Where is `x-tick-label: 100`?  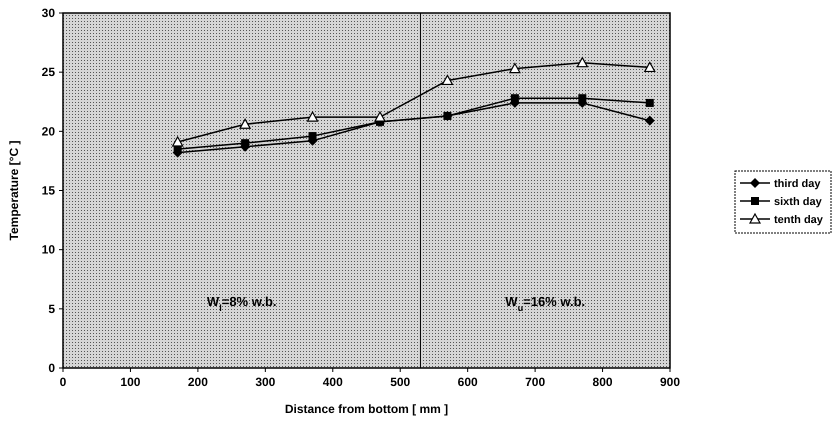 x-tick-label: 100 is located at coordinates (130, 382).